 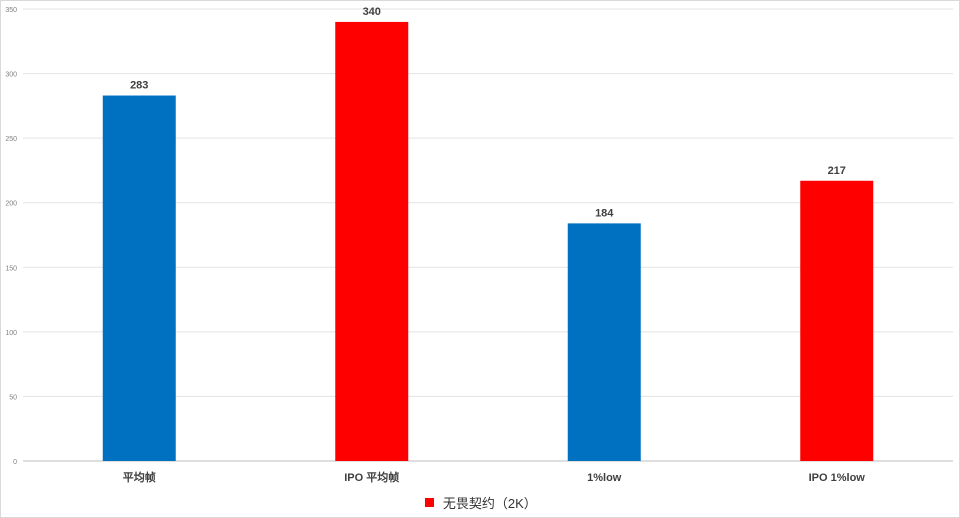 What do you see at coordinates (13, 397) in the screenshot?
I see `y-tick-label: 50` at bounding box center [13, 397].